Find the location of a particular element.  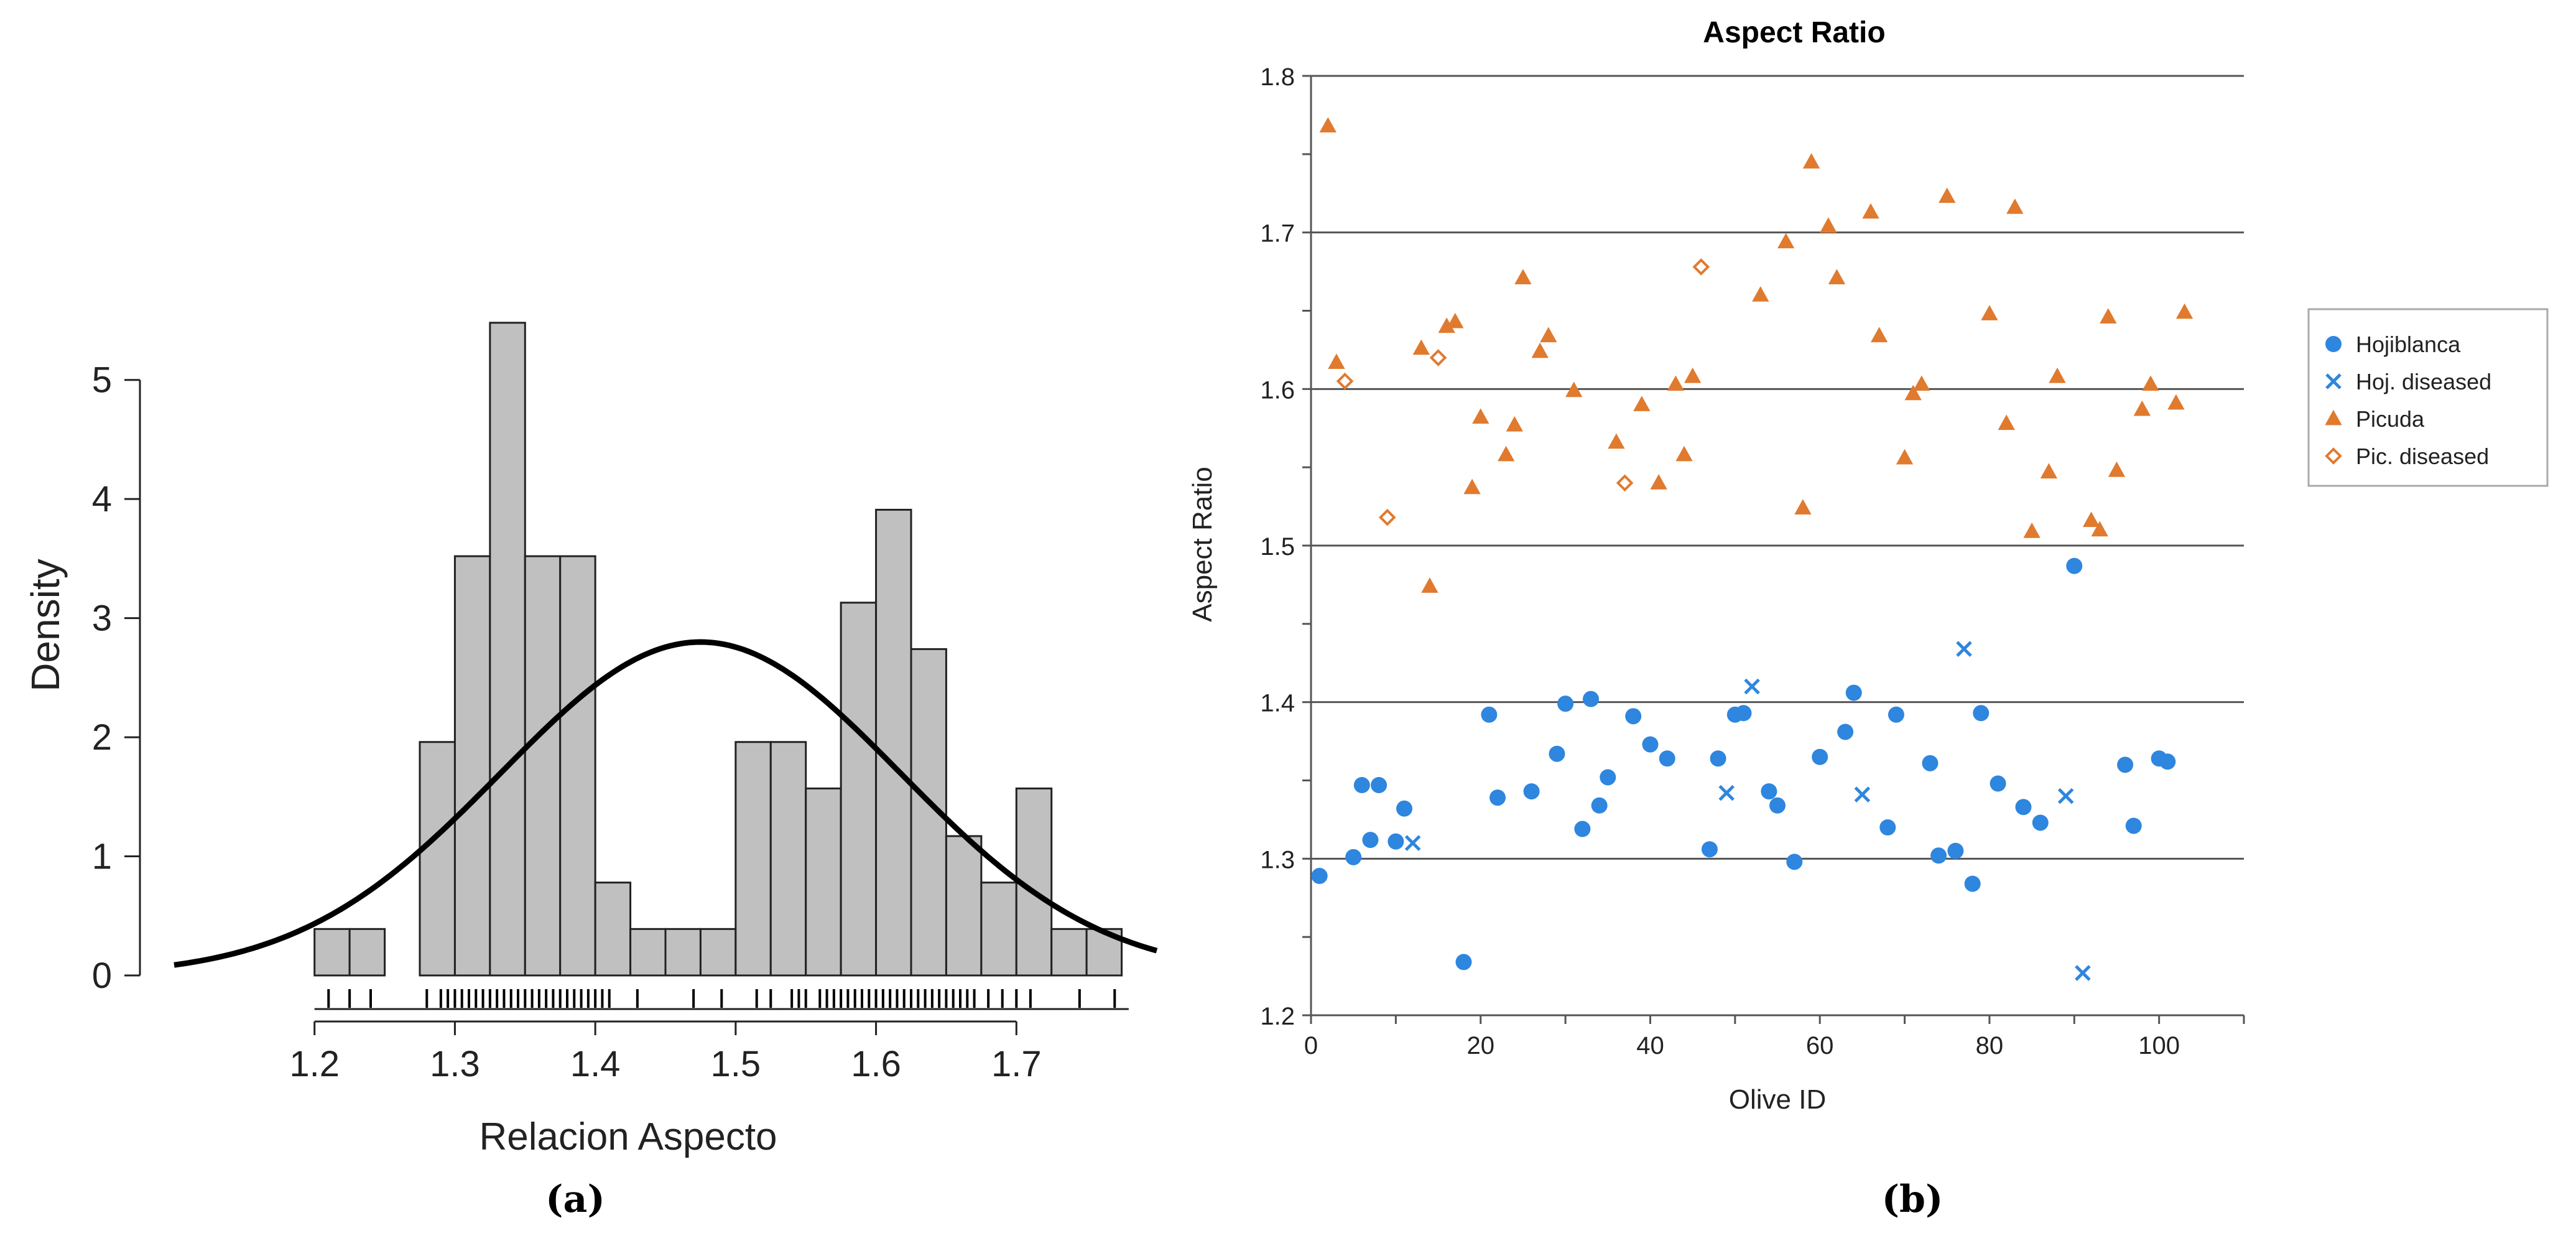

legend-label: Pic. diseased is located at coordinates (2422, 456).